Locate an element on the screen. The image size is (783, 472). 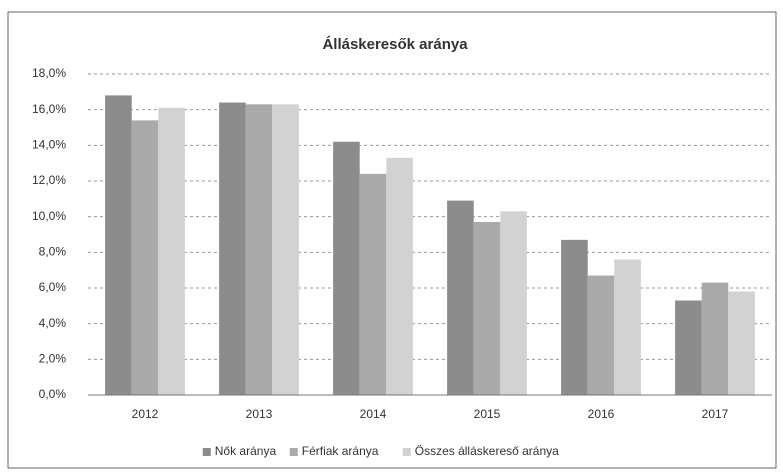
x-tick-label: 2014 is located at coordinates (373, 414).